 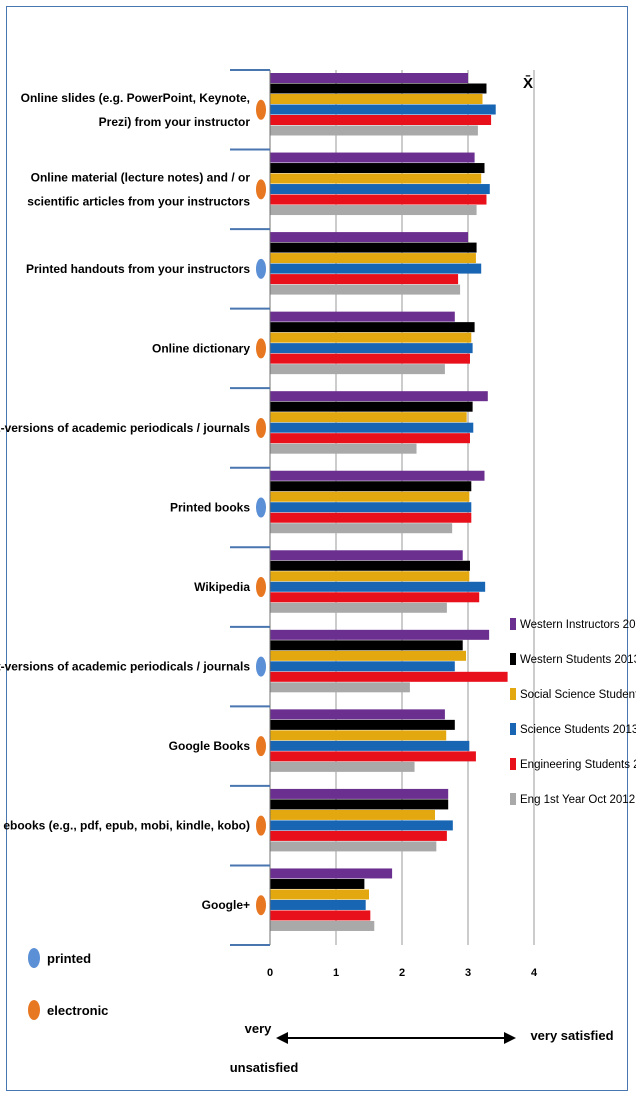 What do you see at coordinates (264, 1067) in the screenshot?
I see `xlabel-left: unsatisfied` at bounding box center [264, 1067].